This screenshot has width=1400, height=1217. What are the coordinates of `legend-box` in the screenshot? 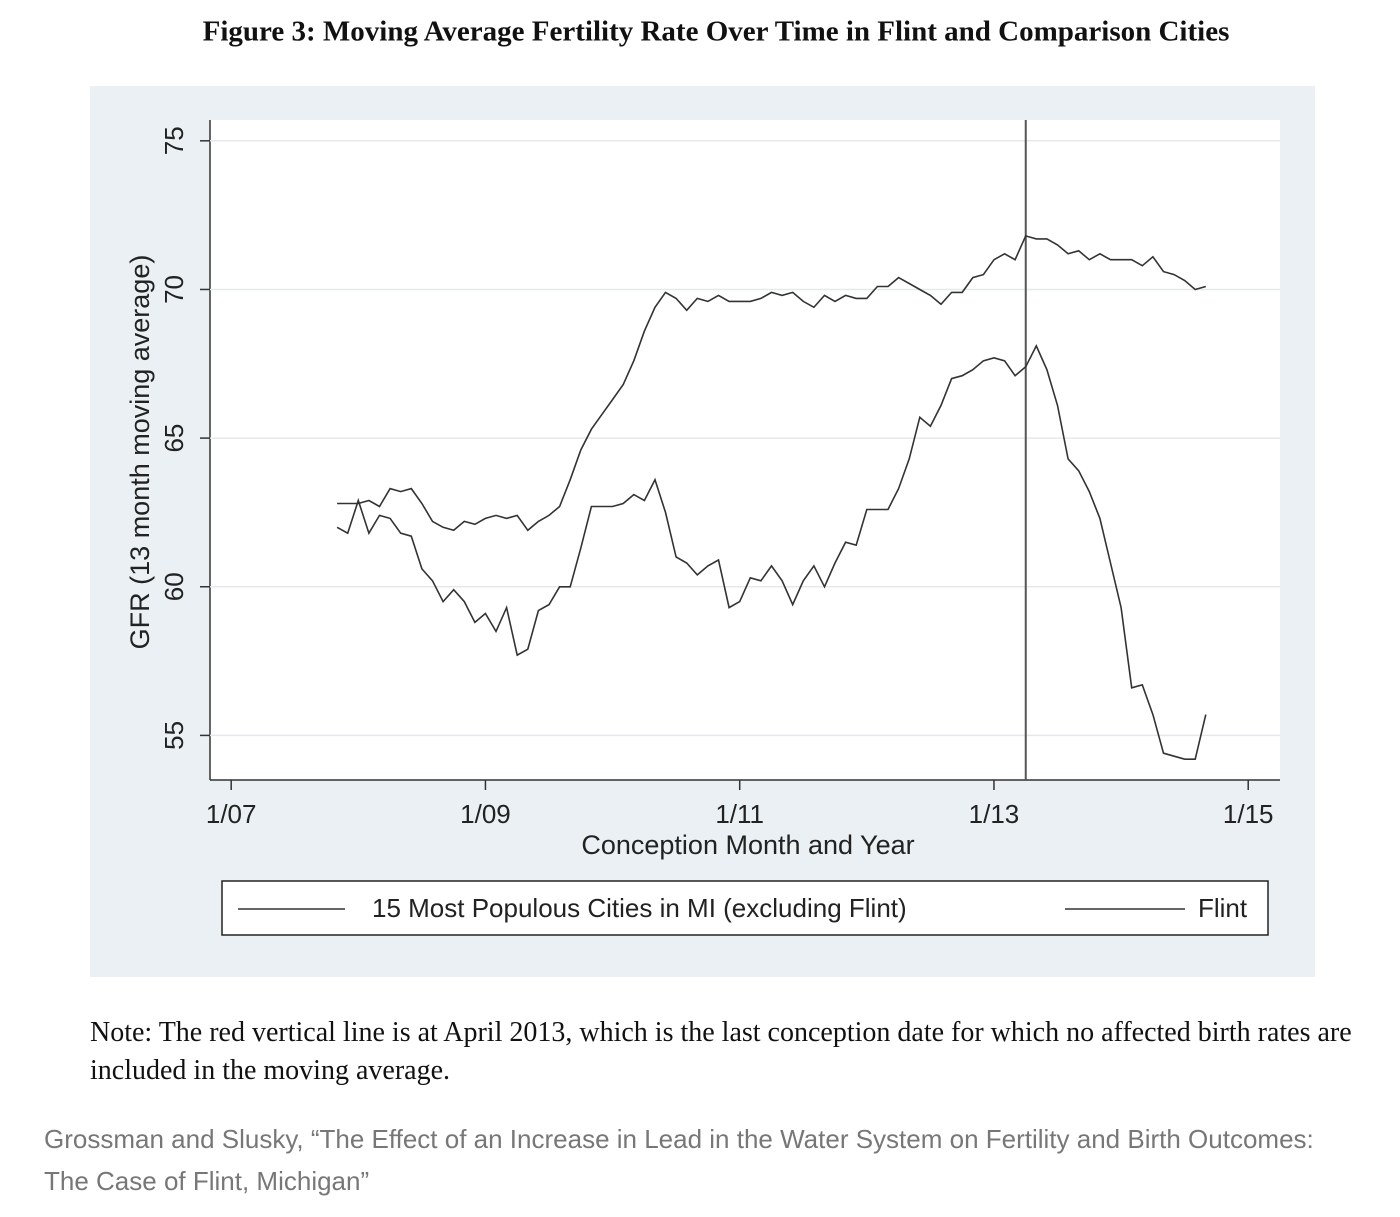 It's located at (745, 908).